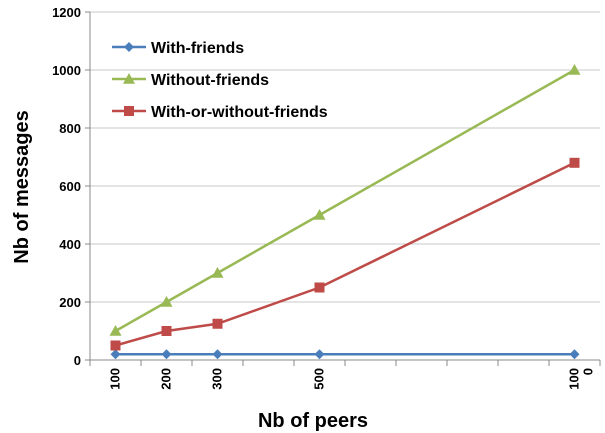 The width and height of the screenshot is (605, 433). Describe the element at coordinates (197, 48) in the screenshot. I see `legend-label: With-friends` at that location.